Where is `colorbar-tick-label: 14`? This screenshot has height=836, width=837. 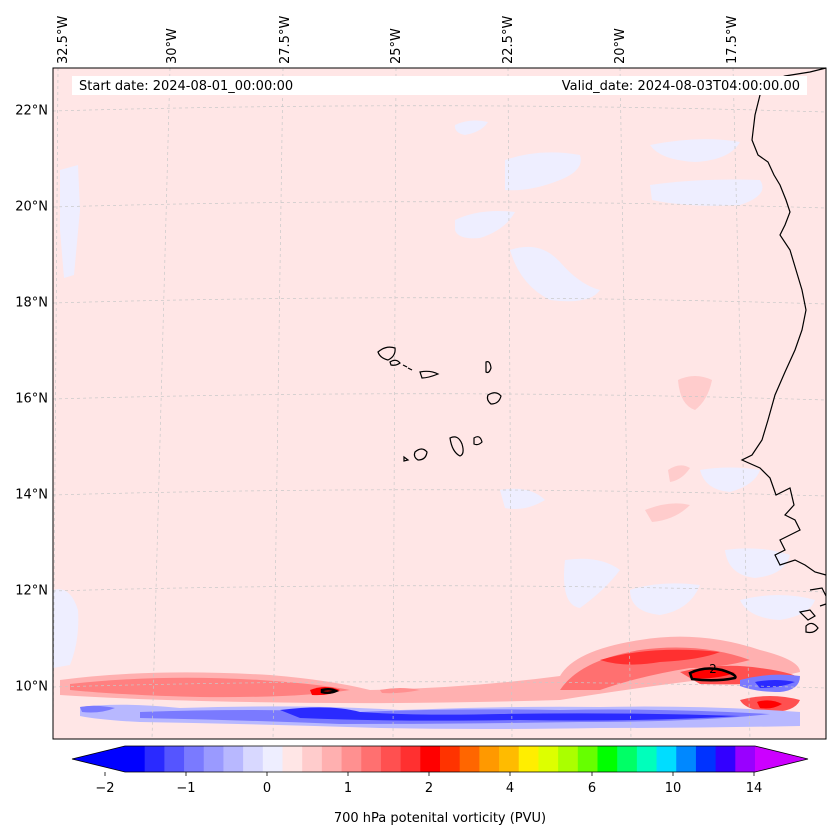 colorbar-tick-label: 14 is located at coordinates (754, 788).